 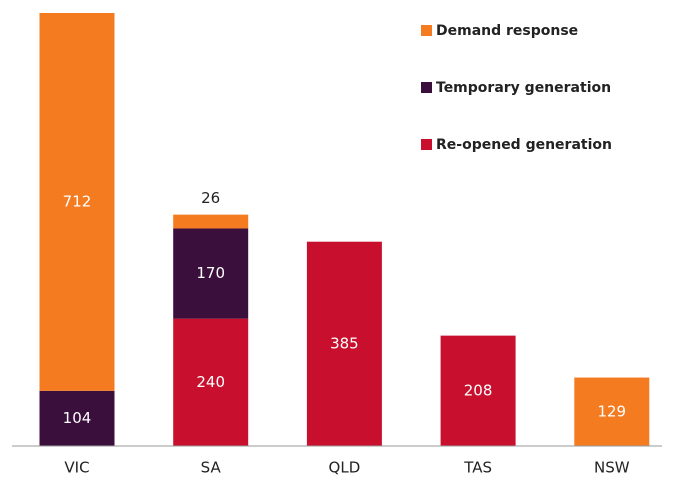 I want to click on legend-label: Demand response, so click(x=507, y=31).